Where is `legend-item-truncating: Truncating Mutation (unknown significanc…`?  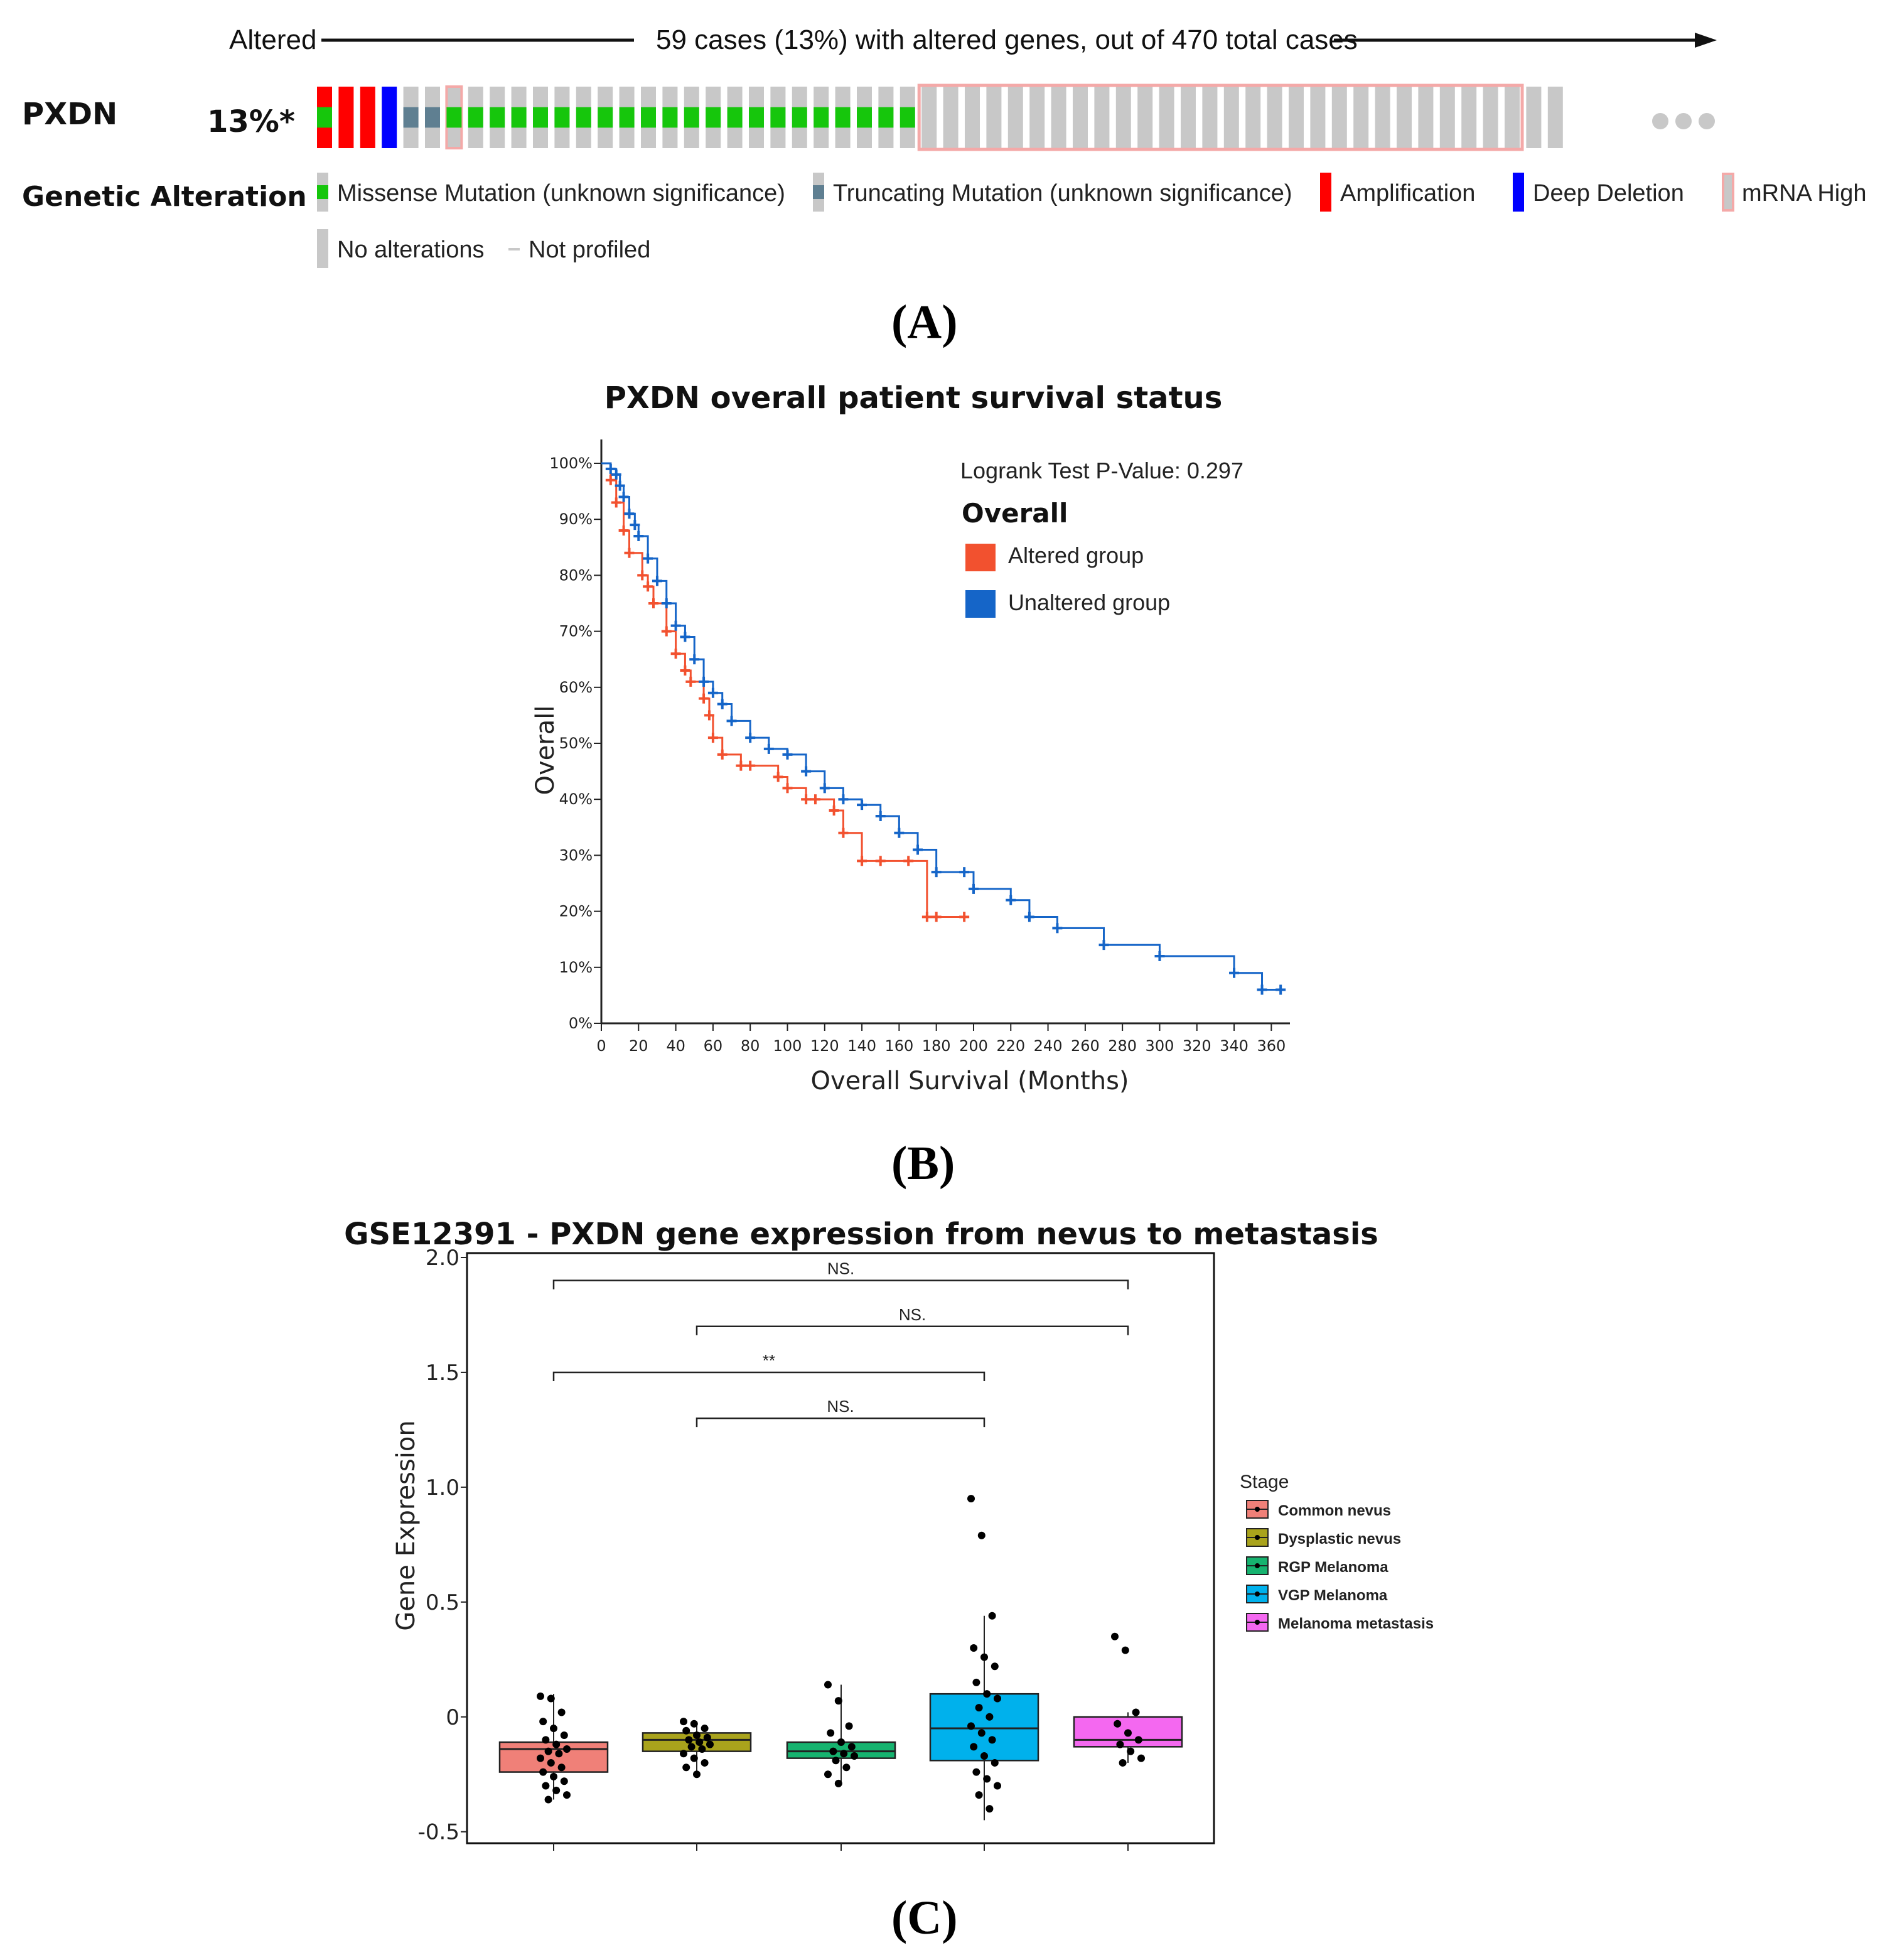
legend-item-truncating: Truncating Mutation (unknown significanc… is located at coordinates (1052, 192).